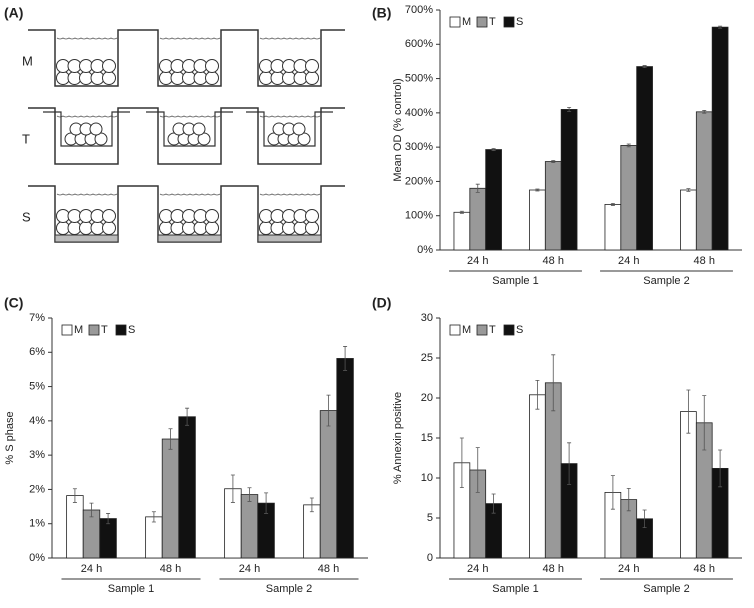 The width and height of the screenshot is (754, 608). What do you see at coordinates (189, 129) in the screenshot?
I see `insert` at bounding box center [189, 129].